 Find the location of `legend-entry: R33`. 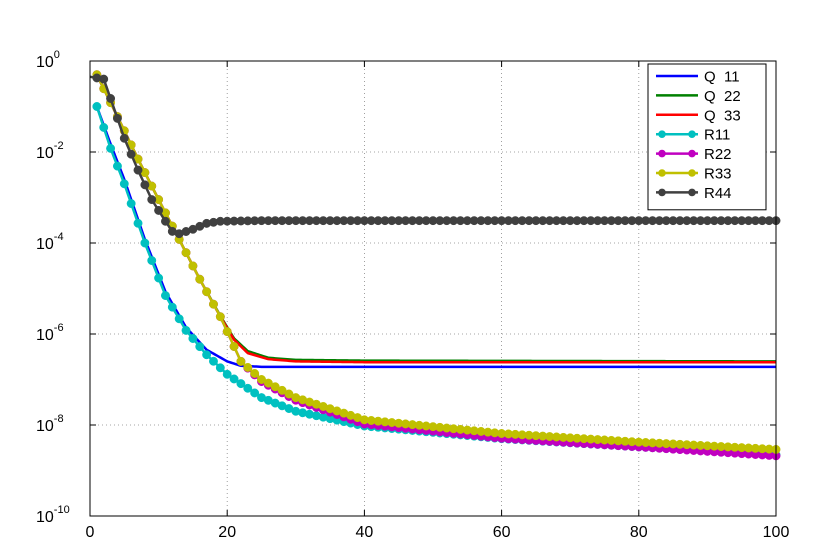

legend-entry: R33 is located at coordinates (694, 174).